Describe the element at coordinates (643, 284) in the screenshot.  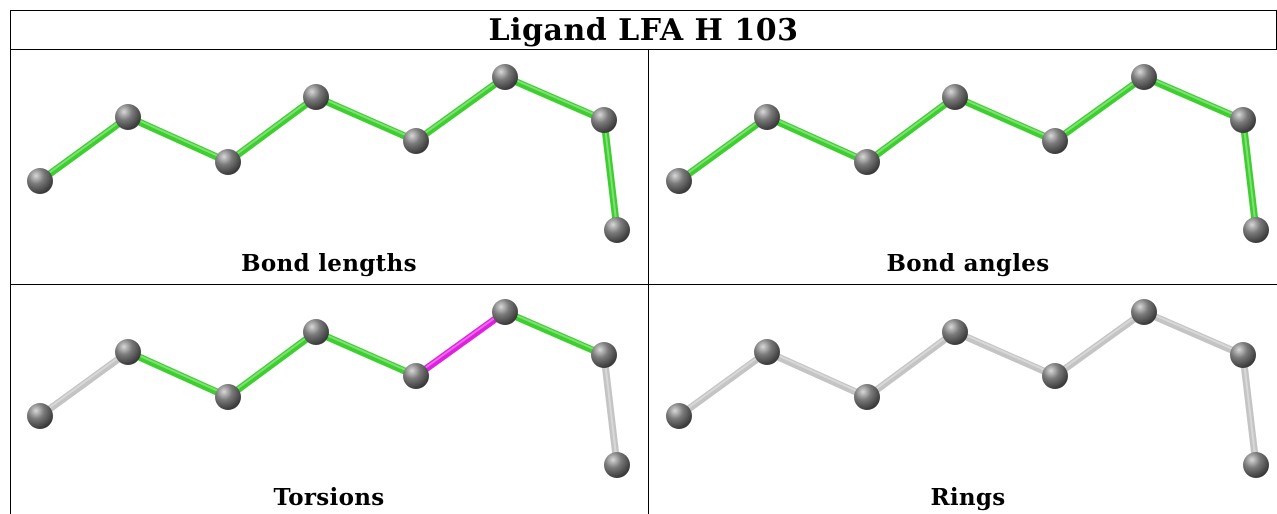
I see `row-divider` at that location.